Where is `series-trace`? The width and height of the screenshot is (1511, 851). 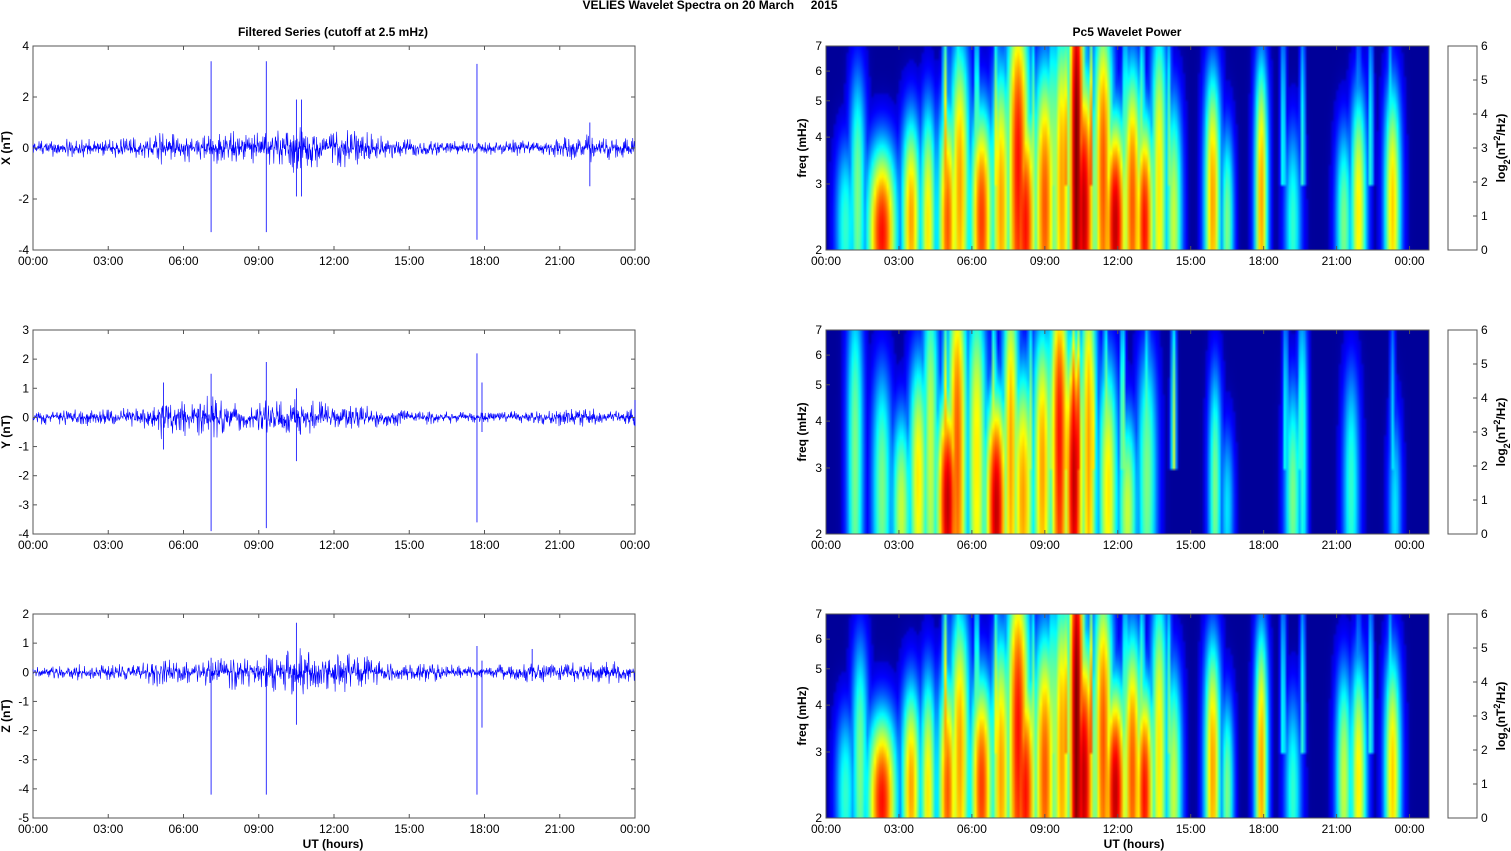
series-trace is located at coordinates (334, 150).